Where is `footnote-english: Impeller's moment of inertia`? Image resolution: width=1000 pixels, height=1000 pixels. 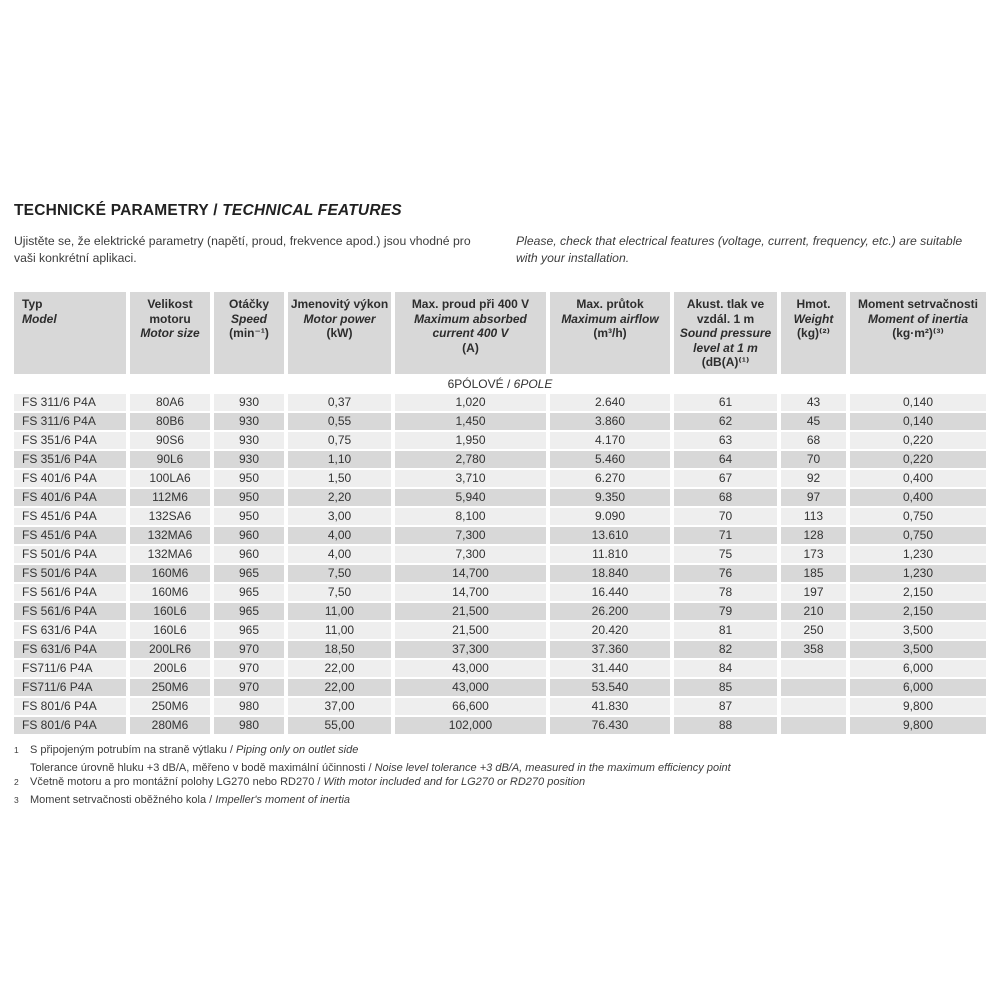
footnote-english: Impeller's moment of inertia is located at coordinates (283, 799).